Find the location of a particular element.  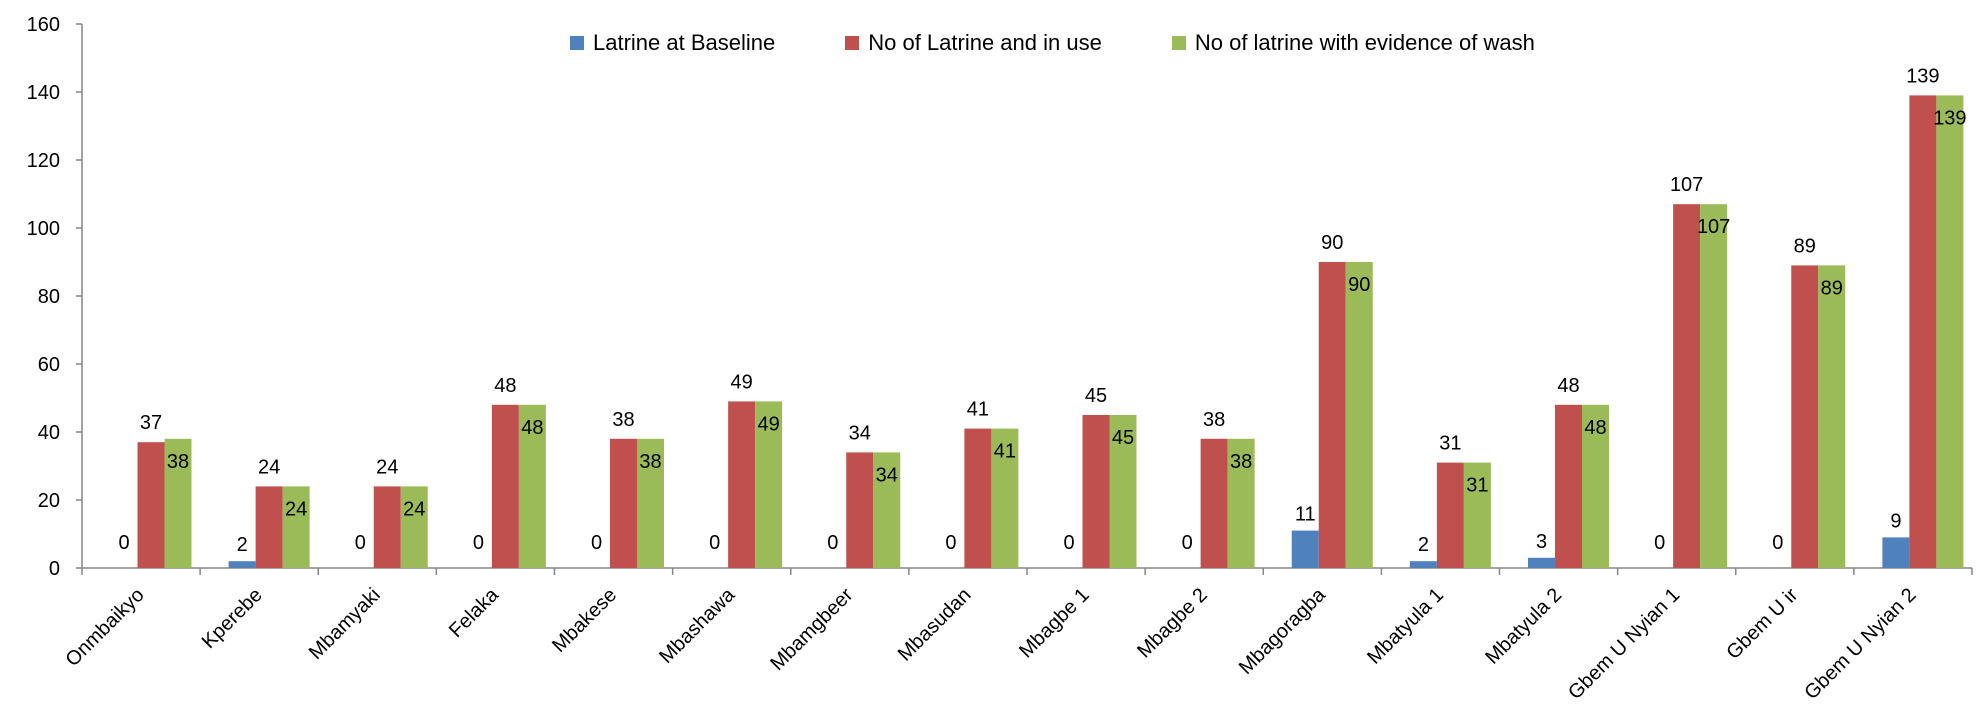

y-tick-label: 140 is located at coordinates (43, 93).